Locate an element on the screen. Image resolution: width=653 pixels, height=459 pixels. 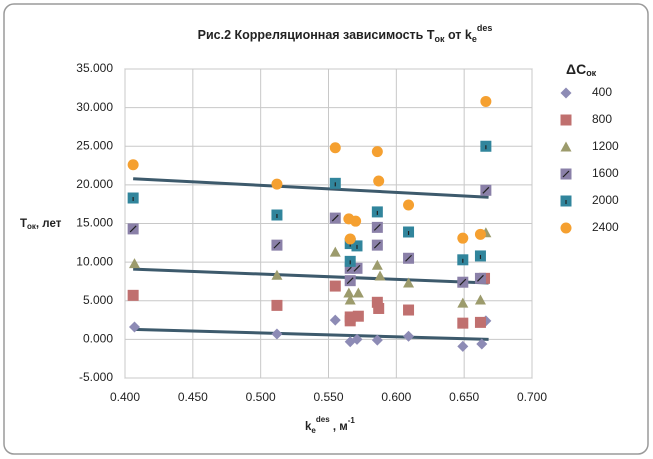
x-tick-label: 0.650 is located at coordinates (464, 397).